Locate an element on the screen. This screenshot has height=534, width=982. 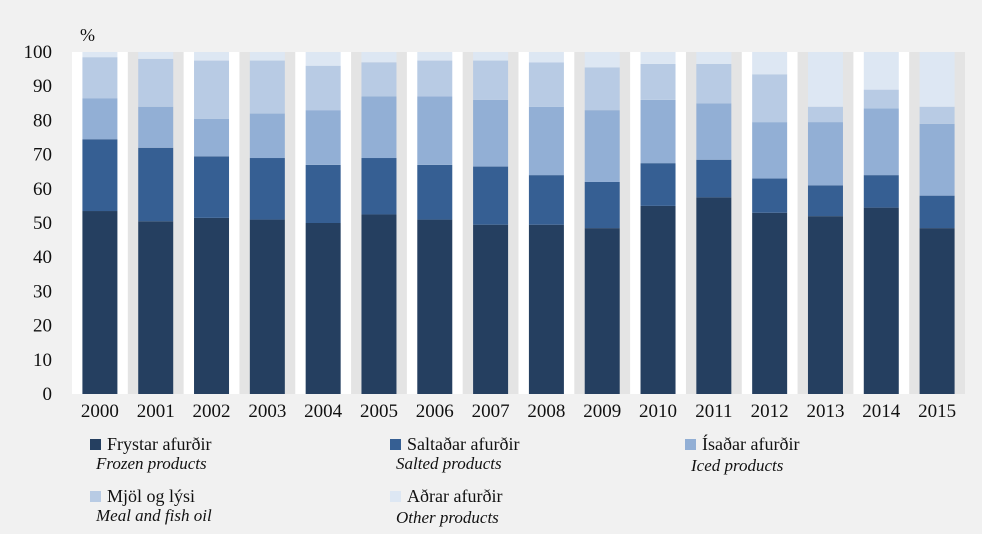
legend-swatch-salted is located at coordinates (395, 444).